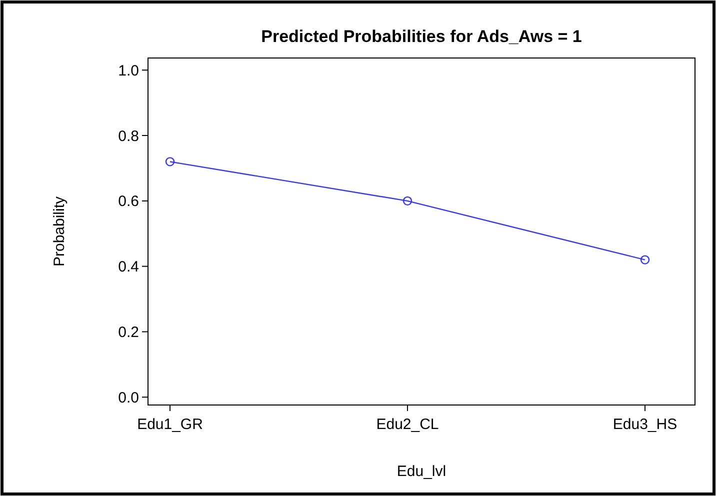  I want to click on y-tick-label: 1.0, so click(128, 71).